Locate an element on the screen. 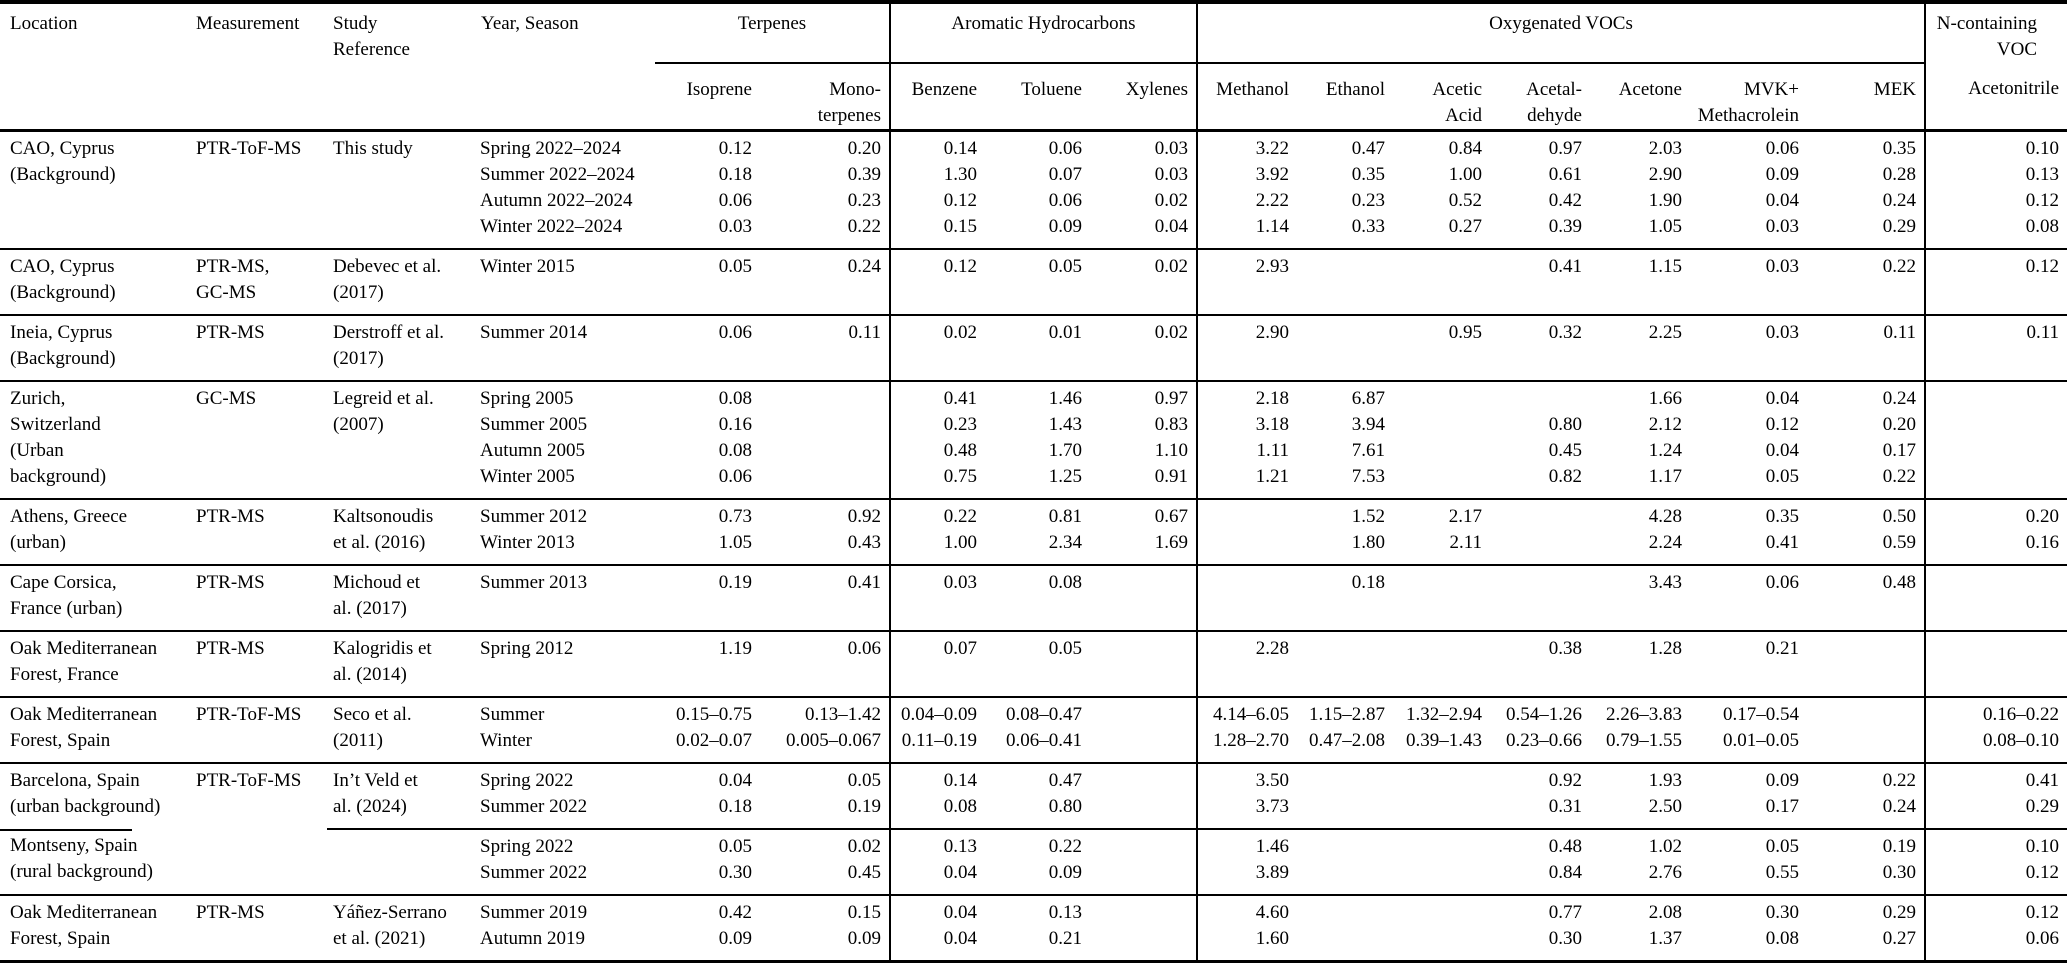 This screenshot has width=2067, height=963. season-cell: Summer 2022 is located at coordinates (534, 806).